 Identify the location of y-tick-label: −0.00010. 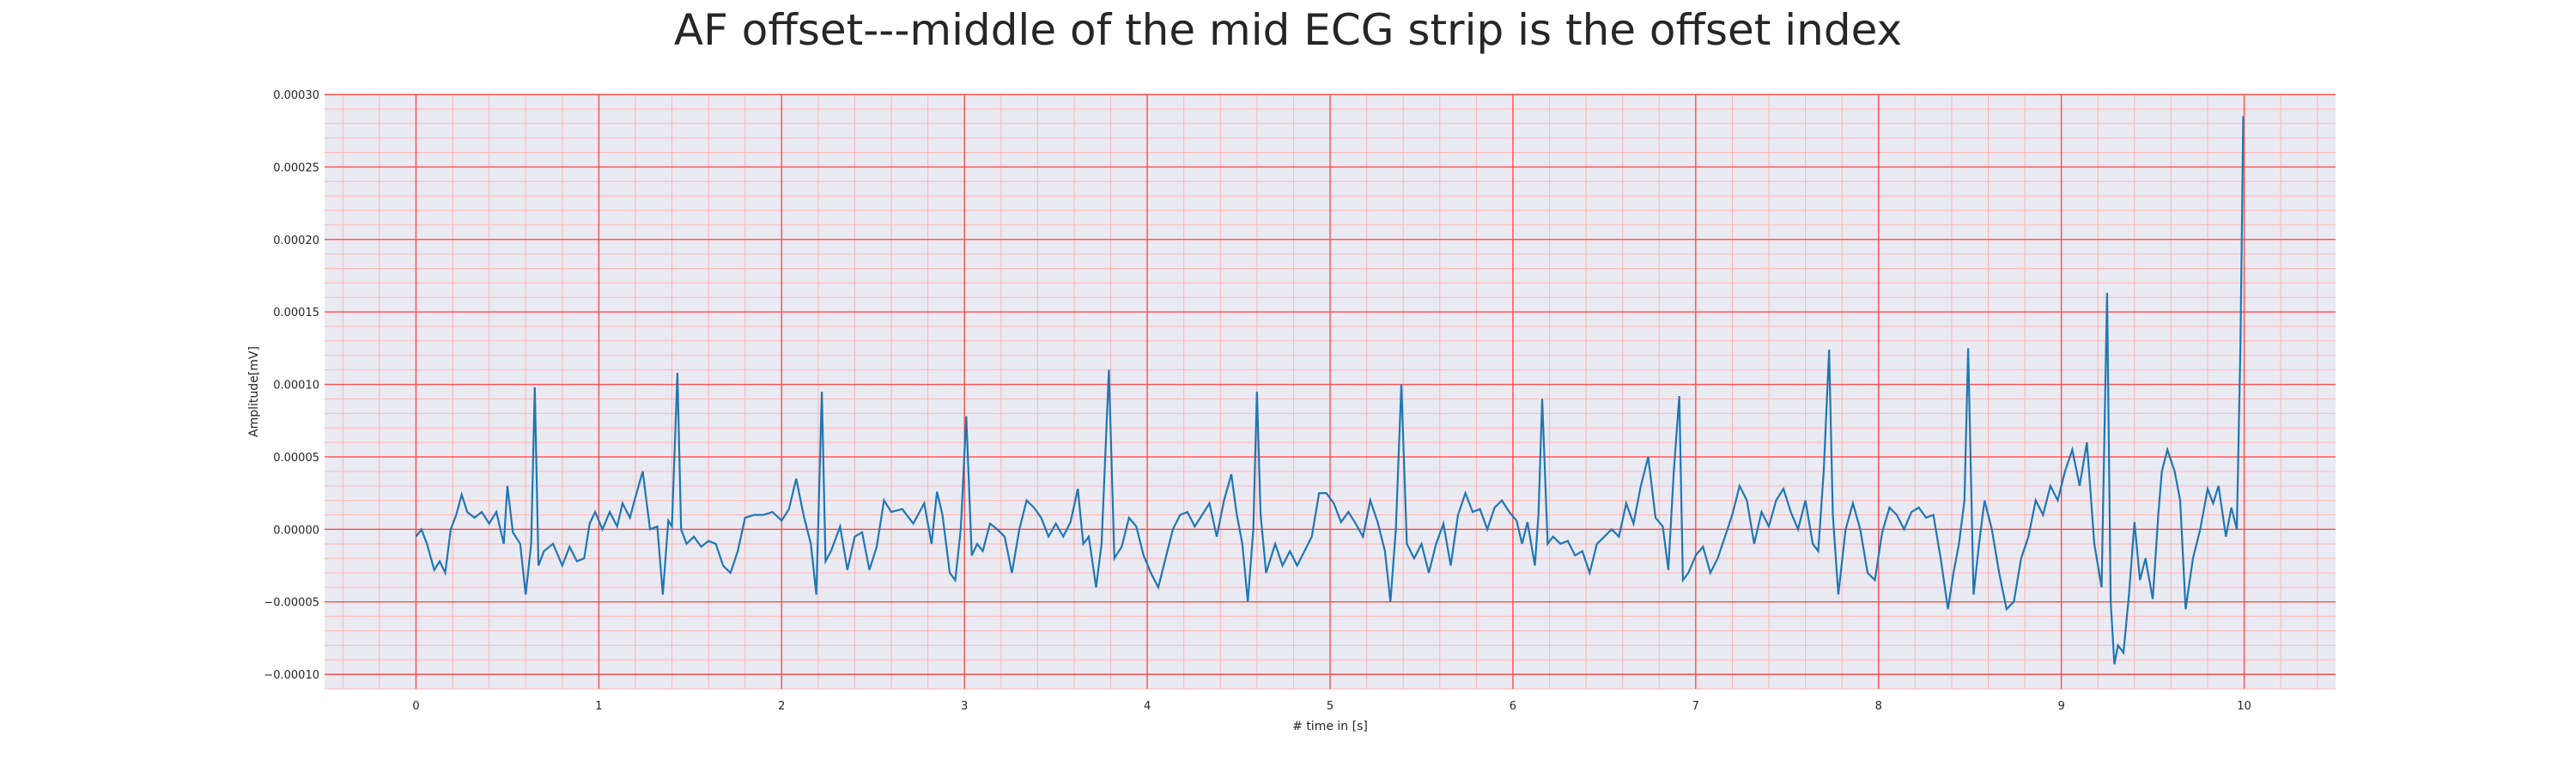
(291, 675).